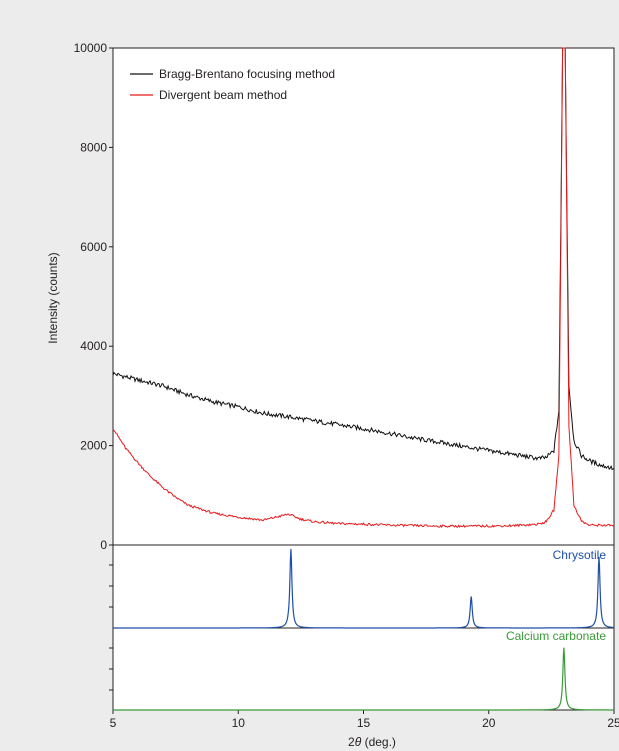 The image size is (619, 751). What do you see at coordinates (351, 742) in the screenshot?
I see `x-axis-label-prefix: 2` at bounding box center [351, 742].